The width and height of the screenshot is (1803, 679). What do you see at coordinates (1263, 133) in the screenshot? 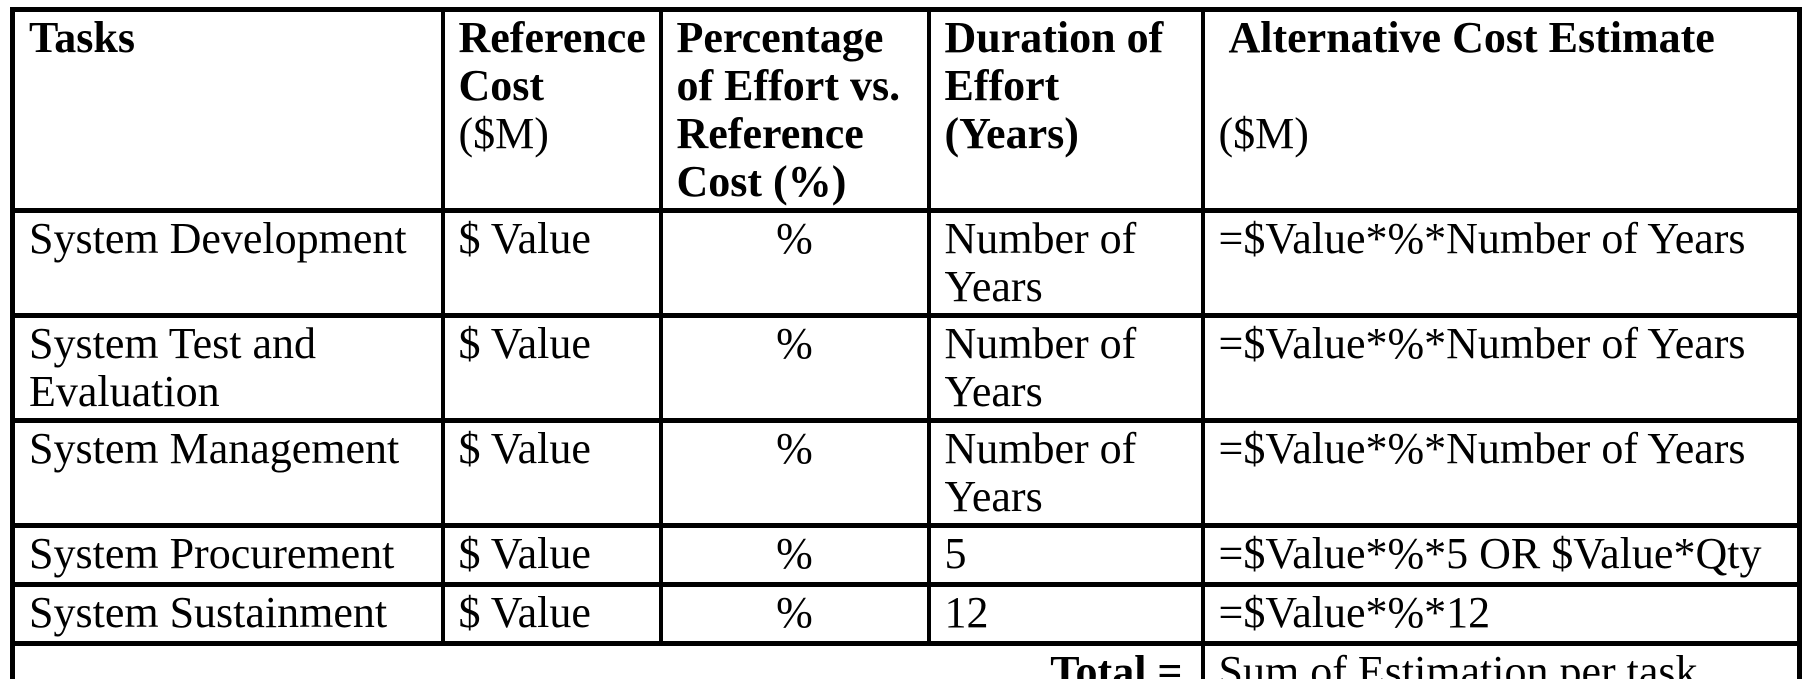
I see `header-alternative-cost-unit: ($M)` at bounding box center [1263, 133].